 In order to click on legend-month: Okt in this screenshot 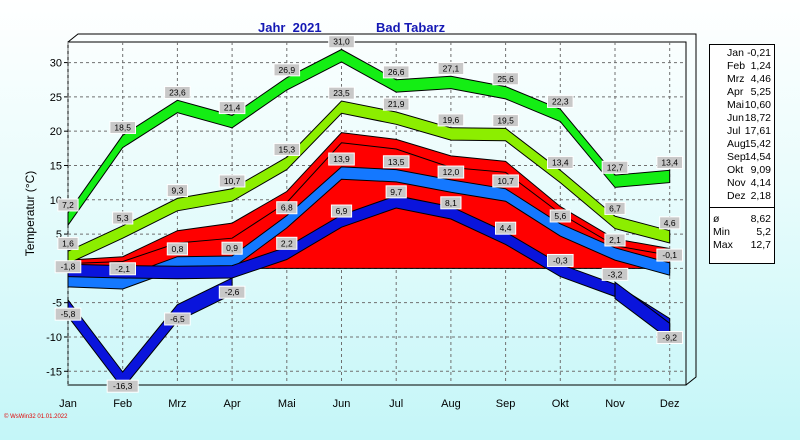, I will do `click(735, 170)`.